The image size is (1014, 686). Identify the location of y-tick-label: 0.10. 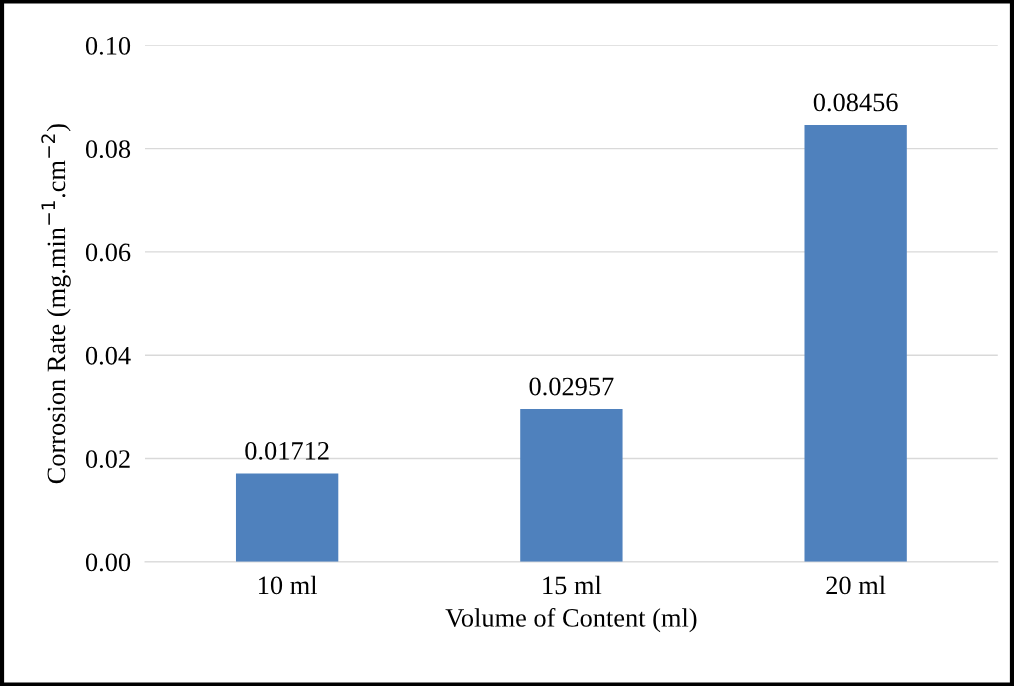
(108, 45).